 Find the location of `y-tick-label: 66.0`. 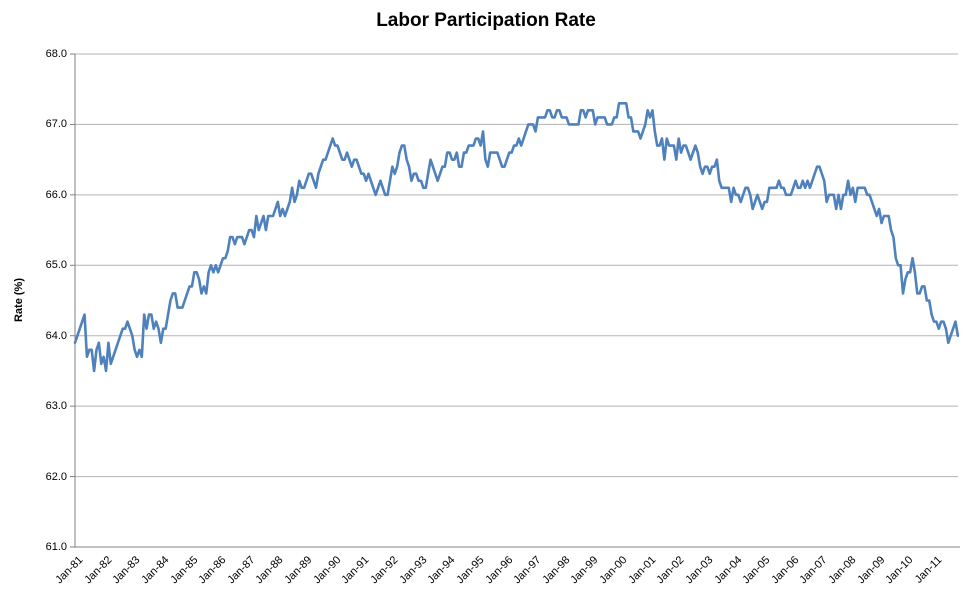

y-tick-label: 66.0 is located at coordinates (56, 194).